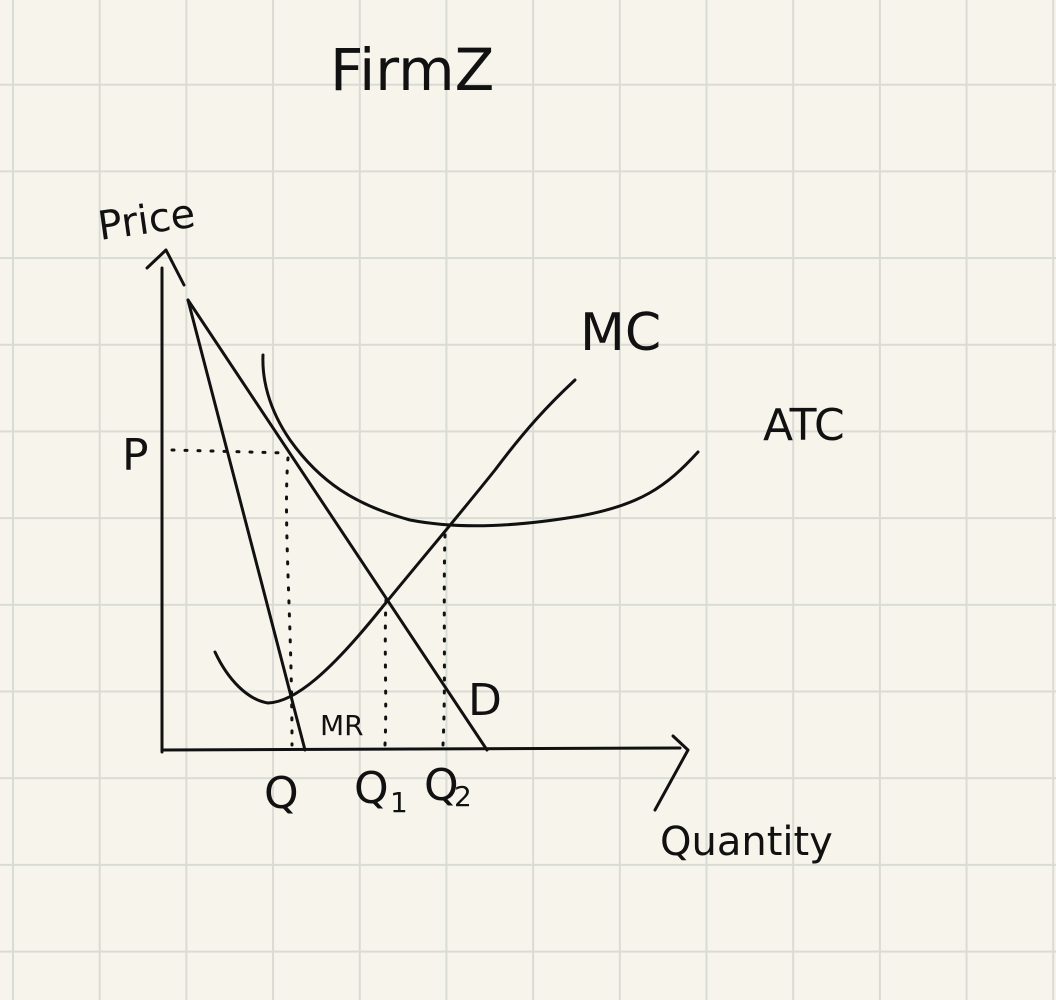 This screenshot has width=1056, height=1000. I want to click on y-axis-label: Price, so click(146, 220).